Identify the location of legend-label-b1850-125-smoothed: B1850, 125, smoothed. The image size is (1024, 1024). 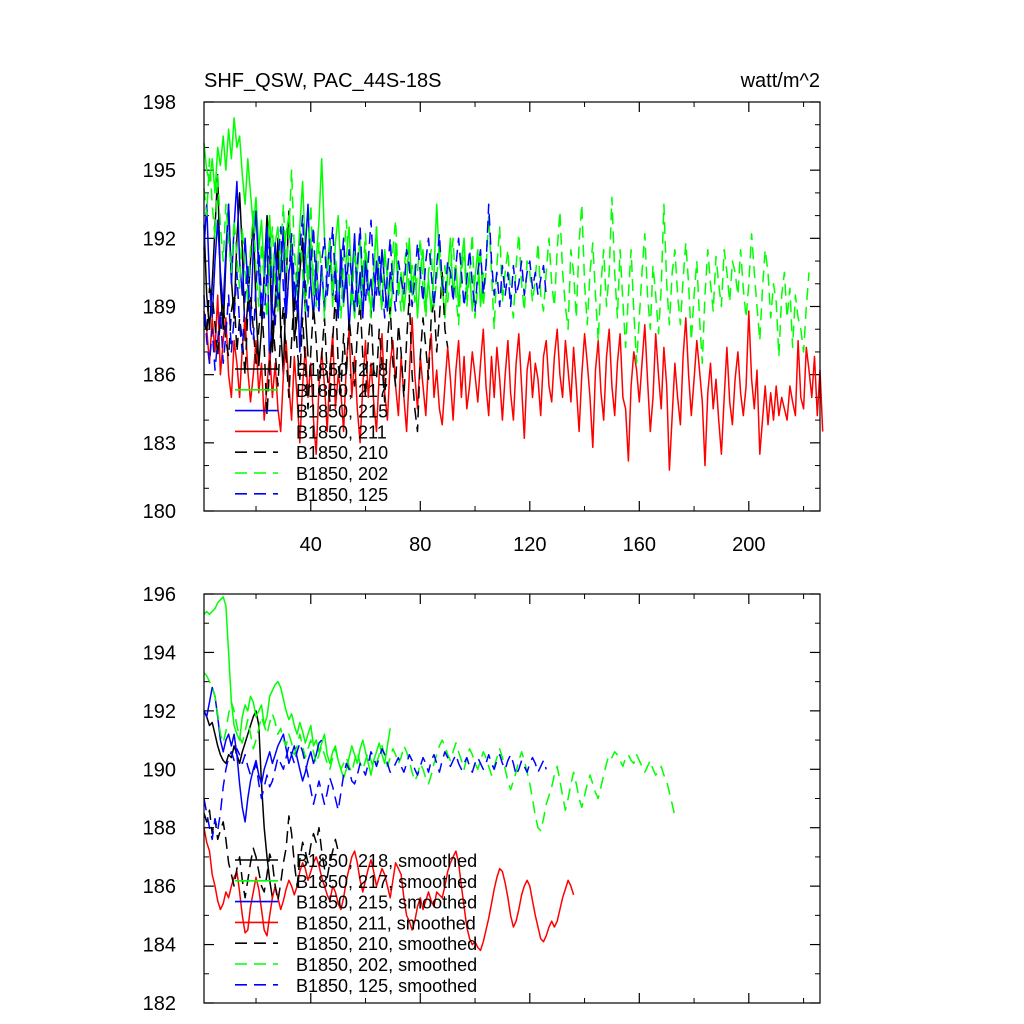
(386, 986).